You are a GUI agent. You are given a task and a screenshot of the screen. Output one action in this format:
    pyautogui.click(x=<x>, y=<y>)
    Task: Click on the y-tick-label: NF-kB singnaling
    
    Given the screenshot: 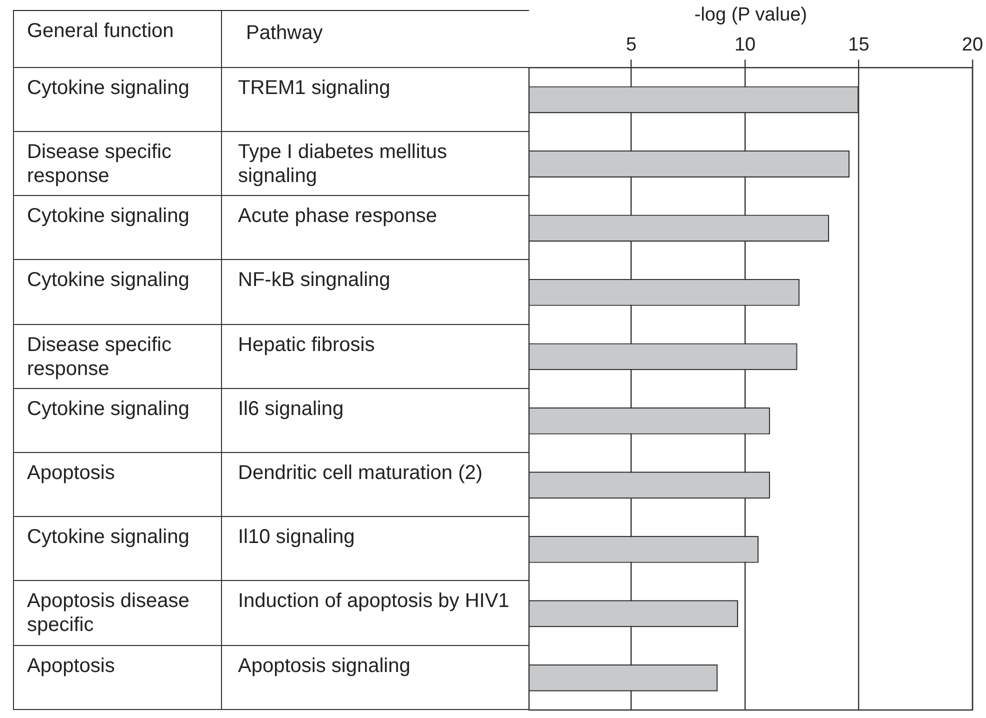 What is the action you would take?
    pyautogui.click(x=314, y=281)
    